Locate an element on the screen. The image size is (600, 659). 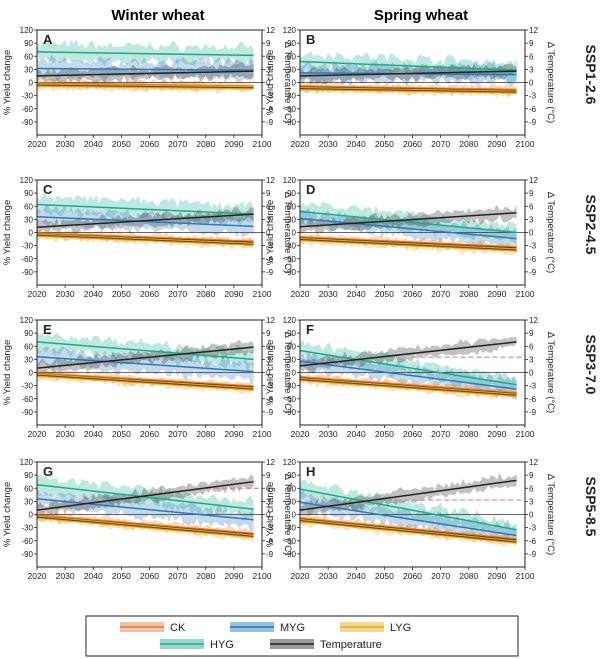
y2-tick-label: 0 is located at coordinates (268, 515).